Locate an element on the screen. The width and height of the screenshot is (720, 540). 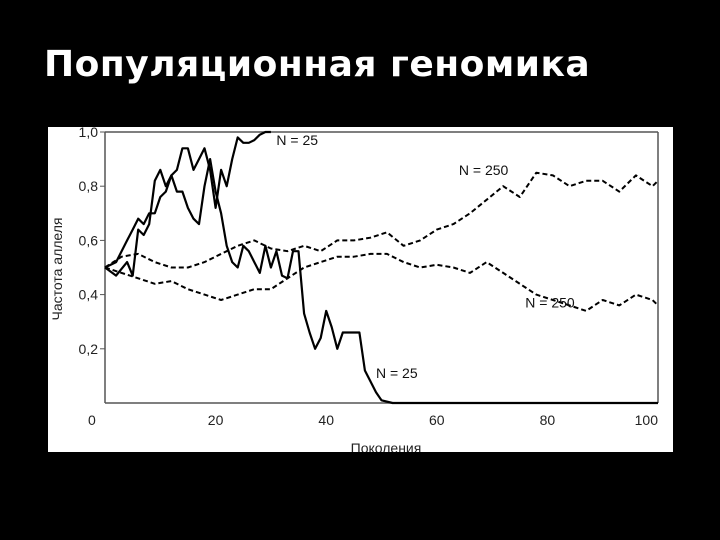
y-tick-label: 0,6 is located at coordinates (89, 240).